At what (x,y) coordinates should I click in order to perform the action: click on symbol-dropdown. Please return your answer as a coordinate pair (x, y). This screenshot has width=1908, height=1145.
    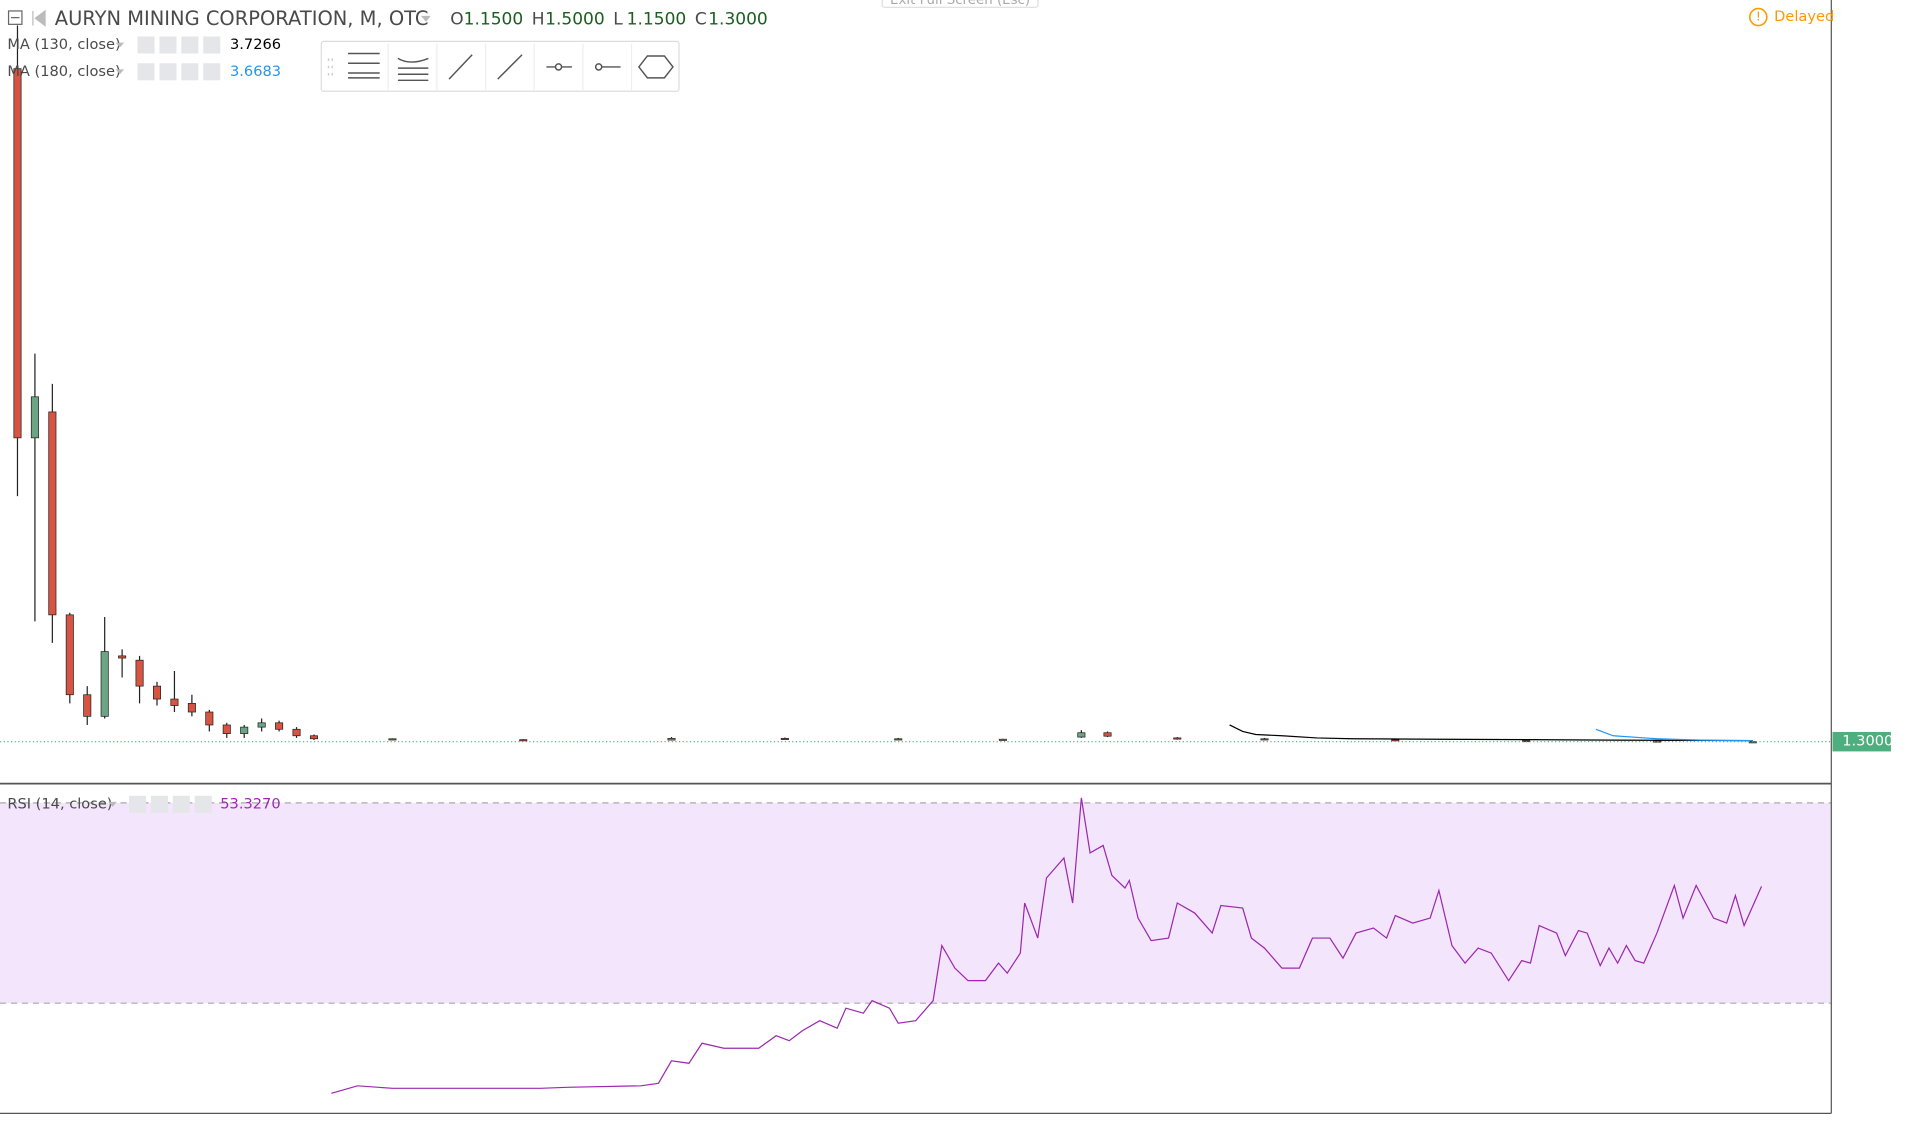
    Looking at the image, I should click on (426, 18).